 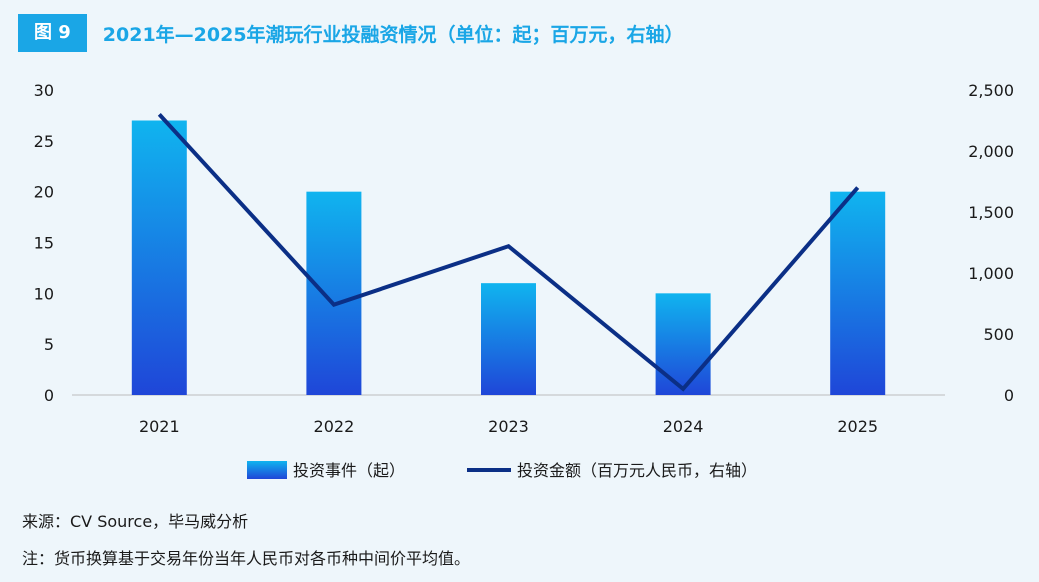 I want to click on left-axis: 0 5 10 15 20 25 30, so click(x=44, y=243).